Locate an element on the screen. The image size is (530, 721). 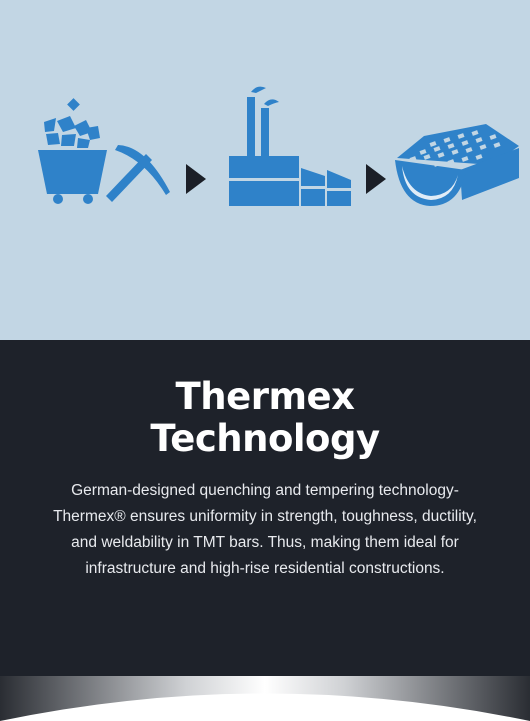
card-title: Thermex Technology is located at coordinates (265, 418).